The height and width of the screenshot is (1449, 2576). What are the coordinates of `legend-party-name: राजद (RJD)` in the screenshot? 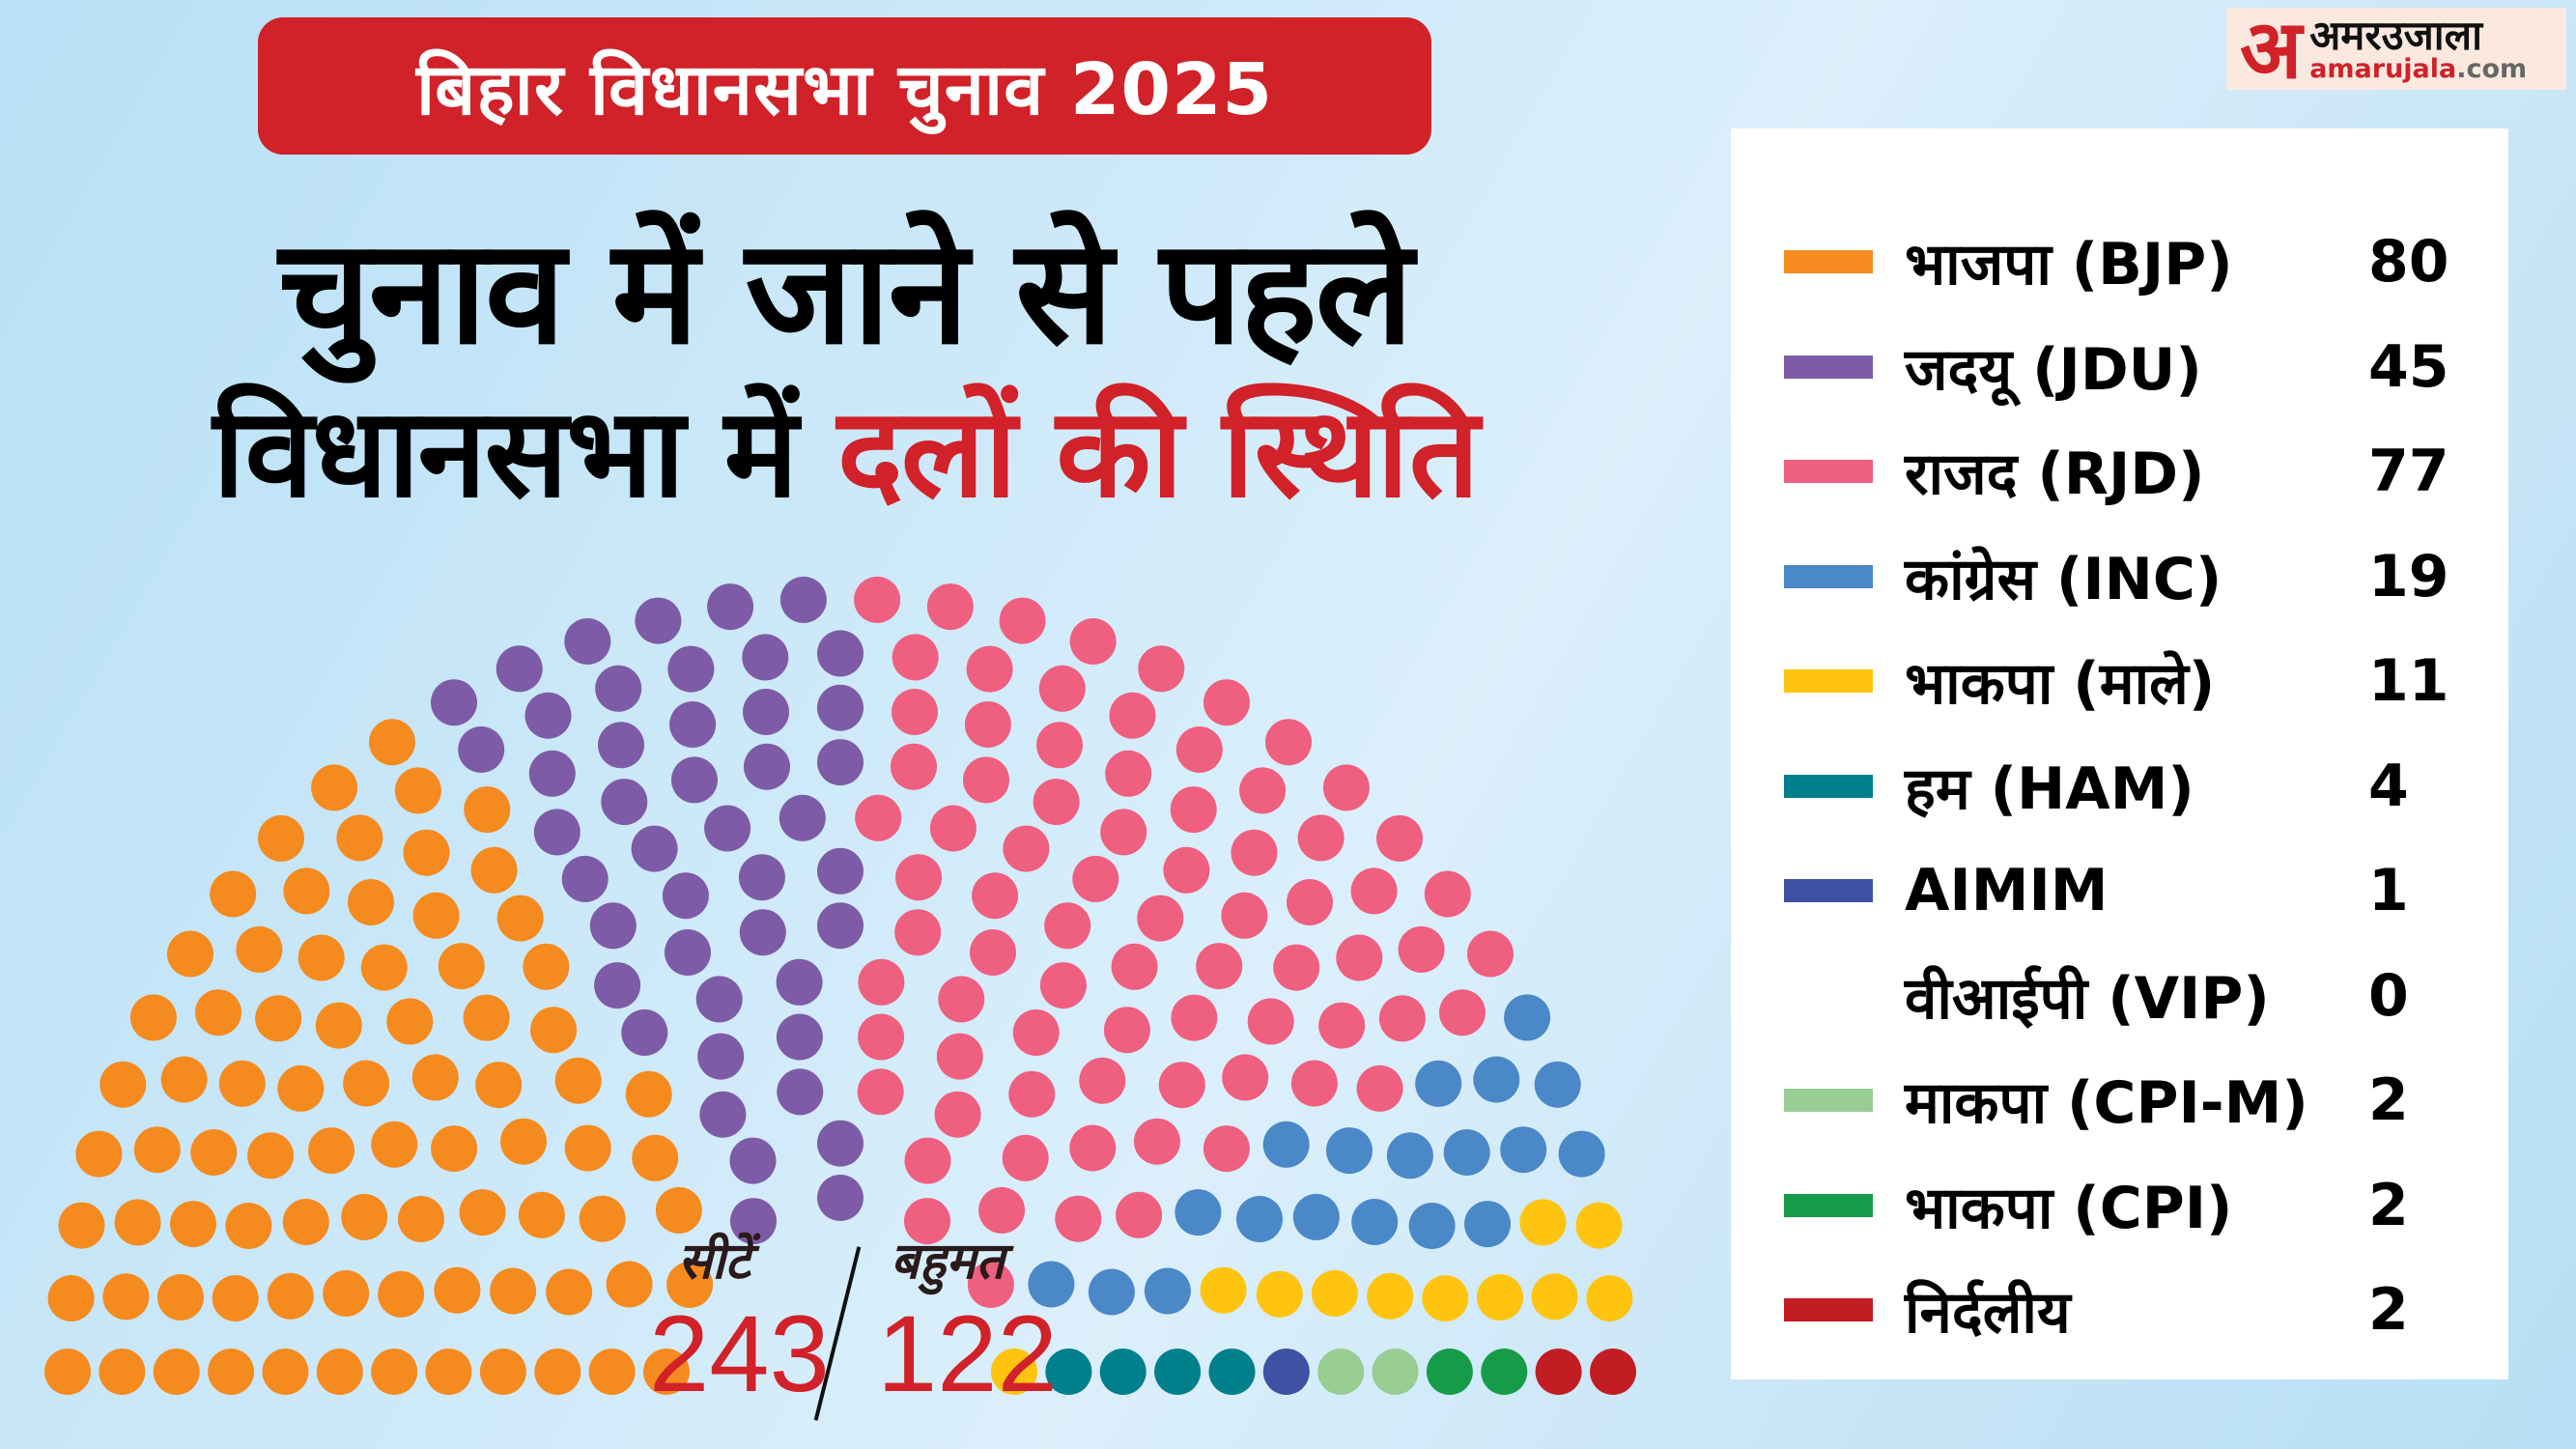 It's located at (2055, 474).